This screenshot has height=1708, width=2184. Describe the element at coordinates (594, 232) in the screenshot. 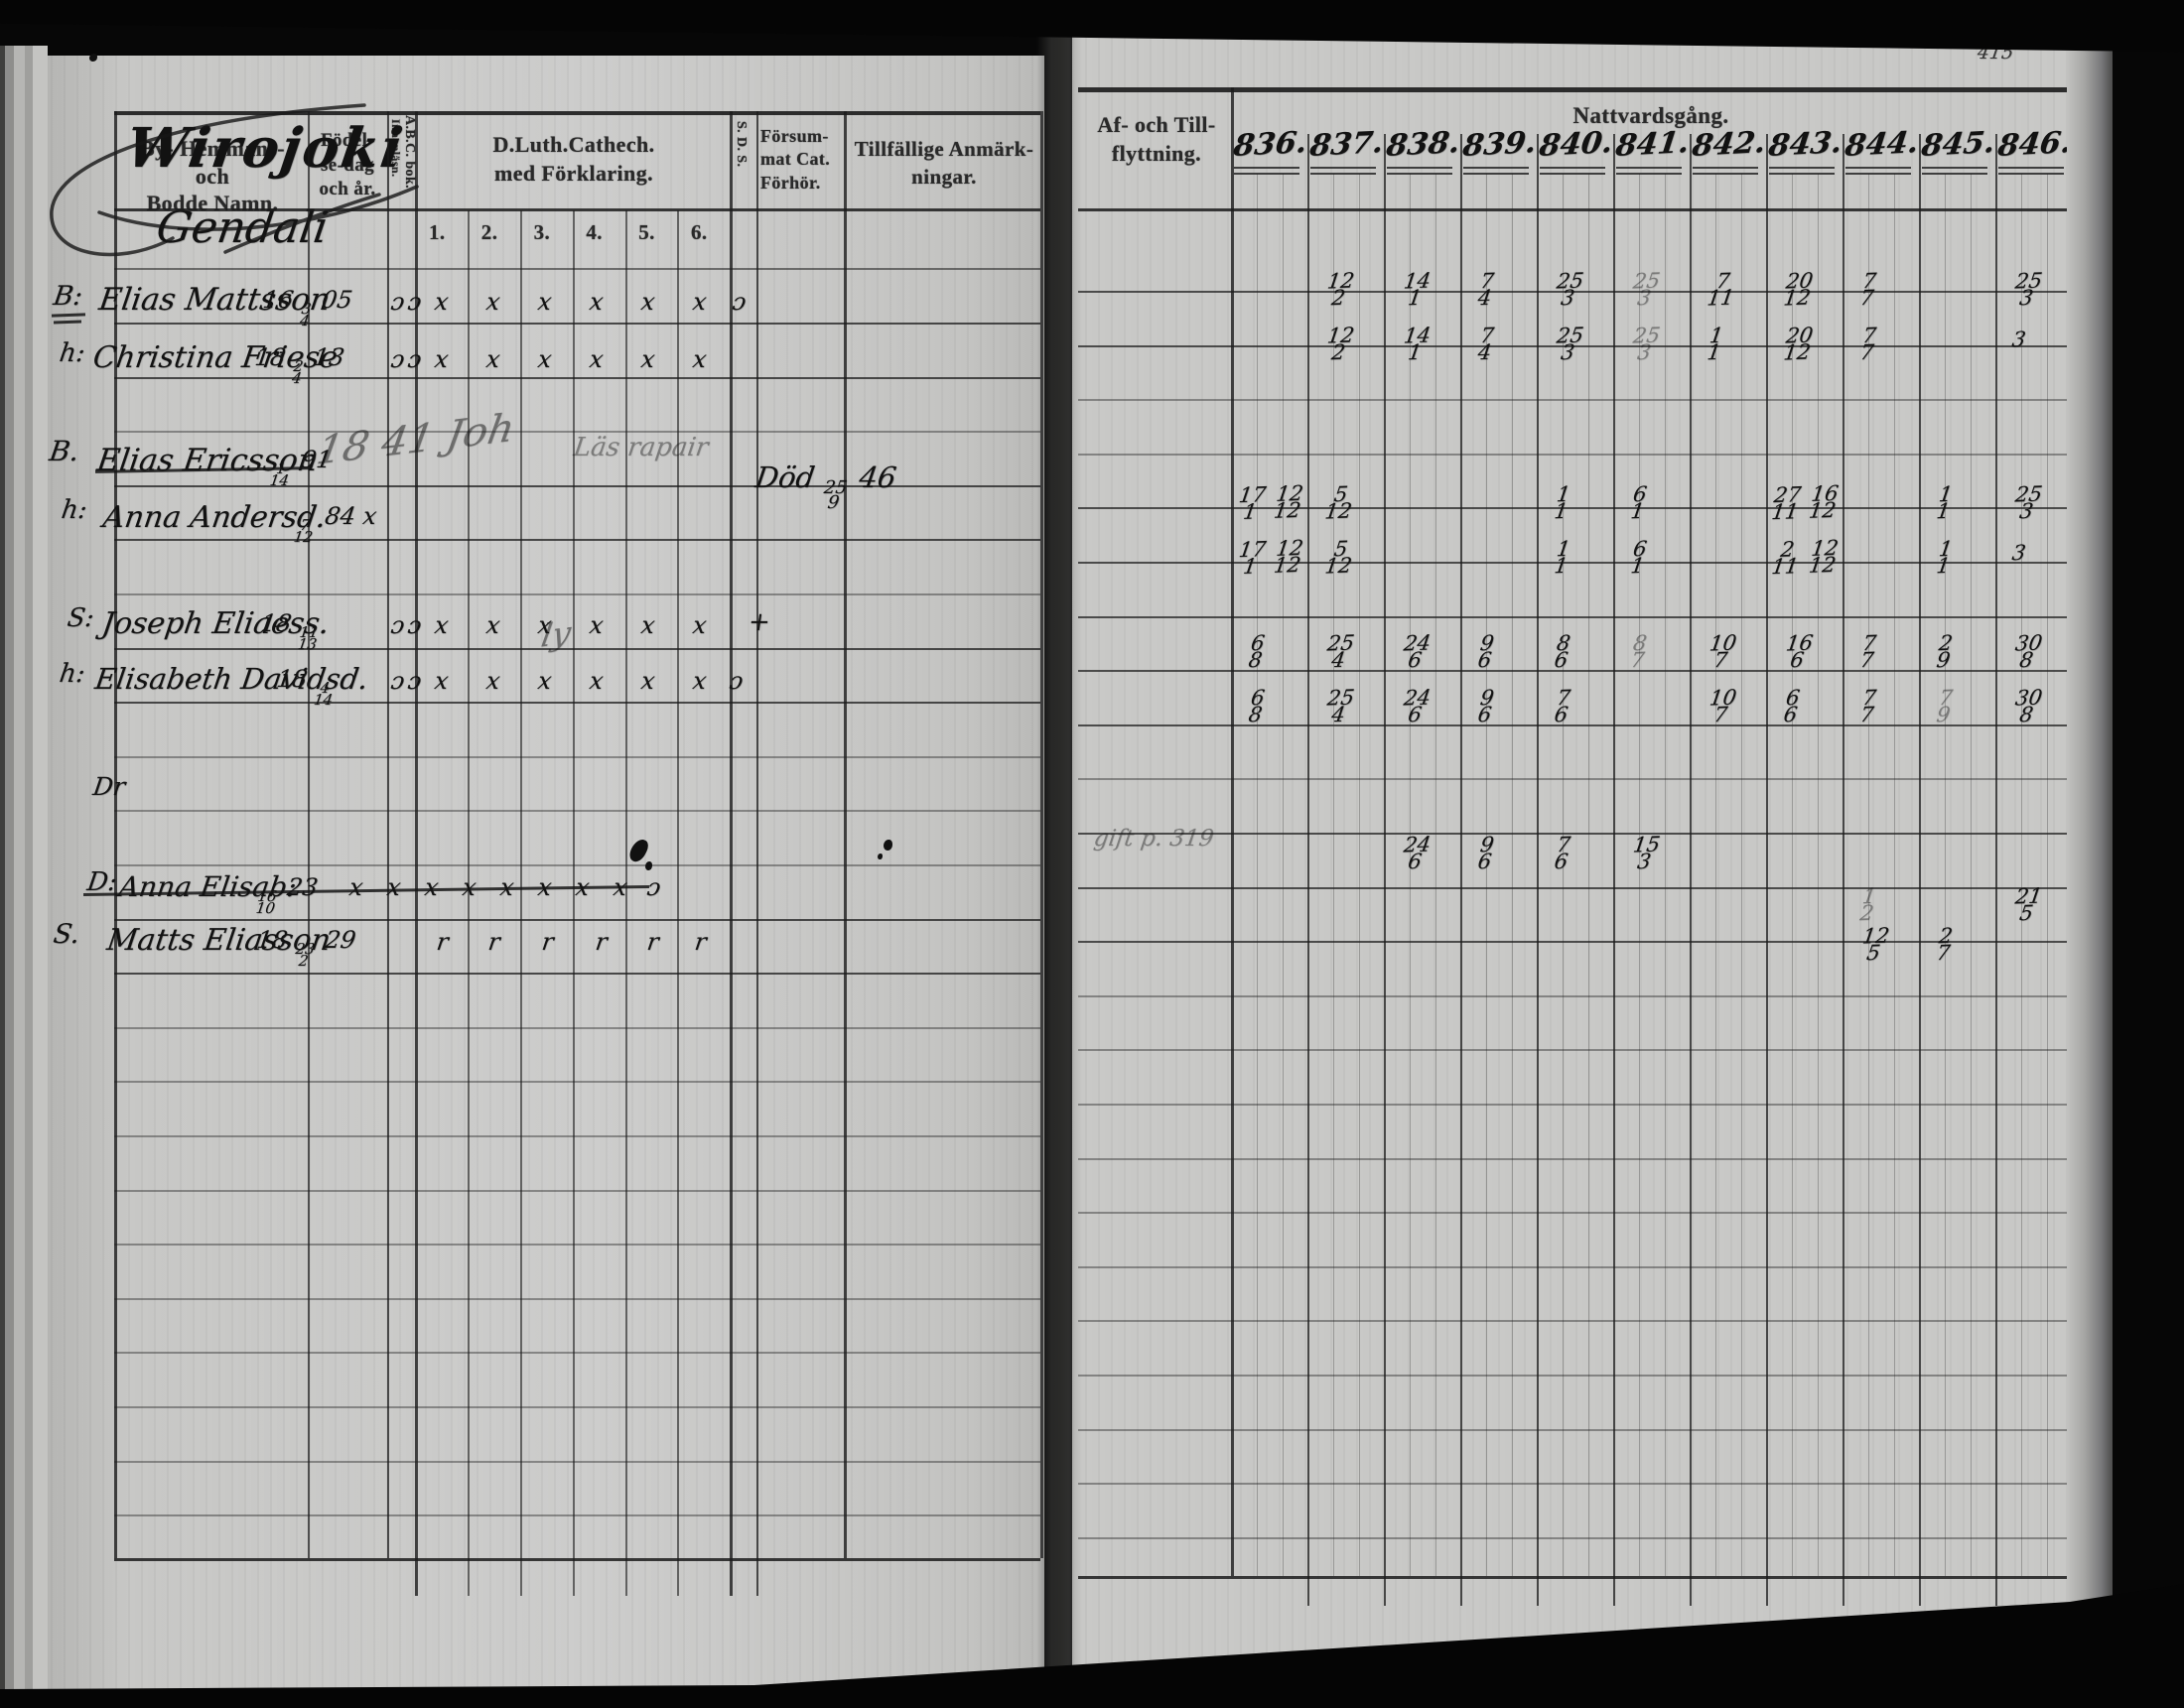

I see `cathech-subcolumn-number: 4.` at that location.